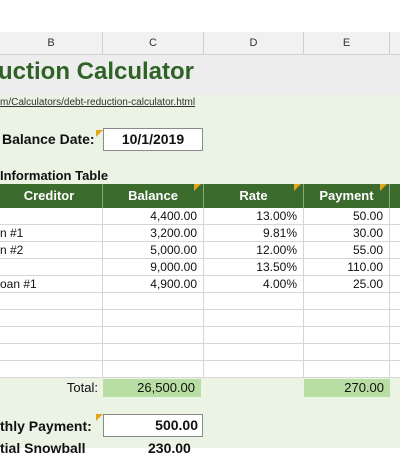 The image size is (400, 456). I want to click on total-balance: 26,500.00, so click(152, 388).